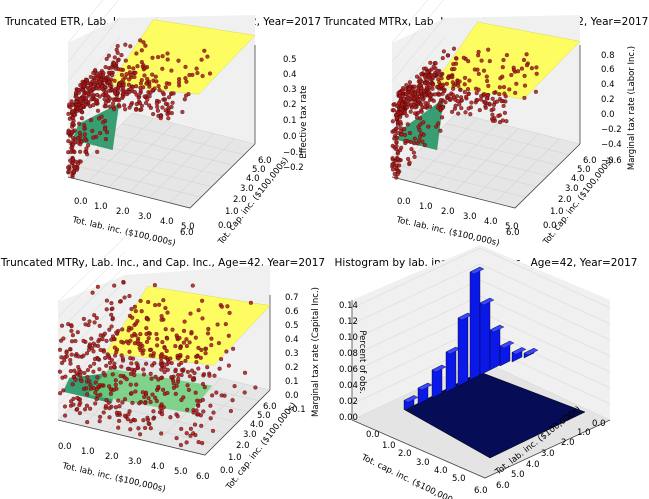 The width and height of the screenshot is (649, 499). Describe the element at coordinates (265, 161) in the screenshot. I see `etr-ytick: 6.0` at that location.